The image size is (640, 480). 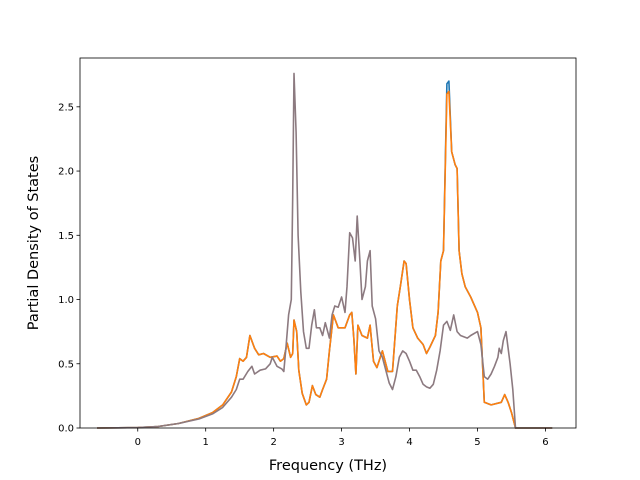 I want to click on x-tick-label: 2, so click(x=273, y=442).